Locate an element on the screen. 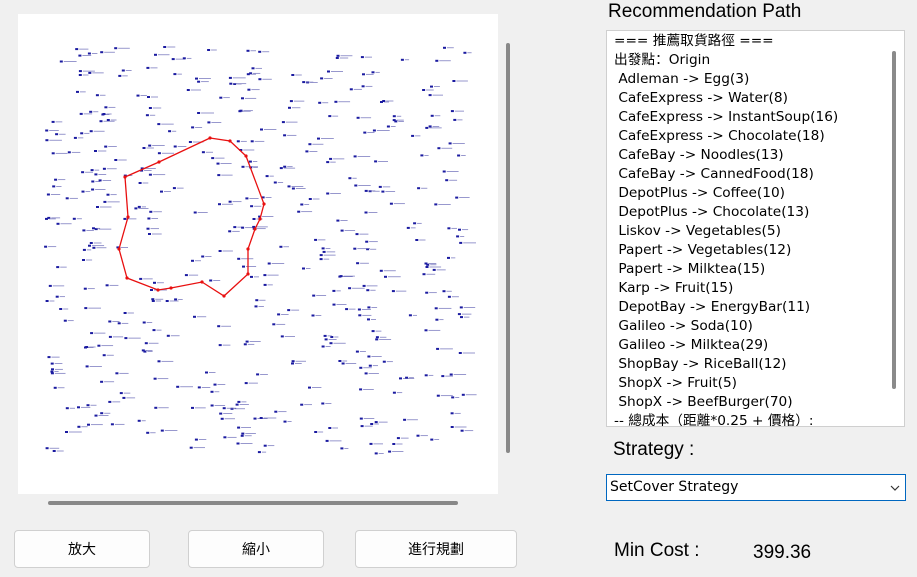 Image resolution: width=917 pixels, height=577 pixels. map-vertical-scrollbar is located at coordinates (508, 248).